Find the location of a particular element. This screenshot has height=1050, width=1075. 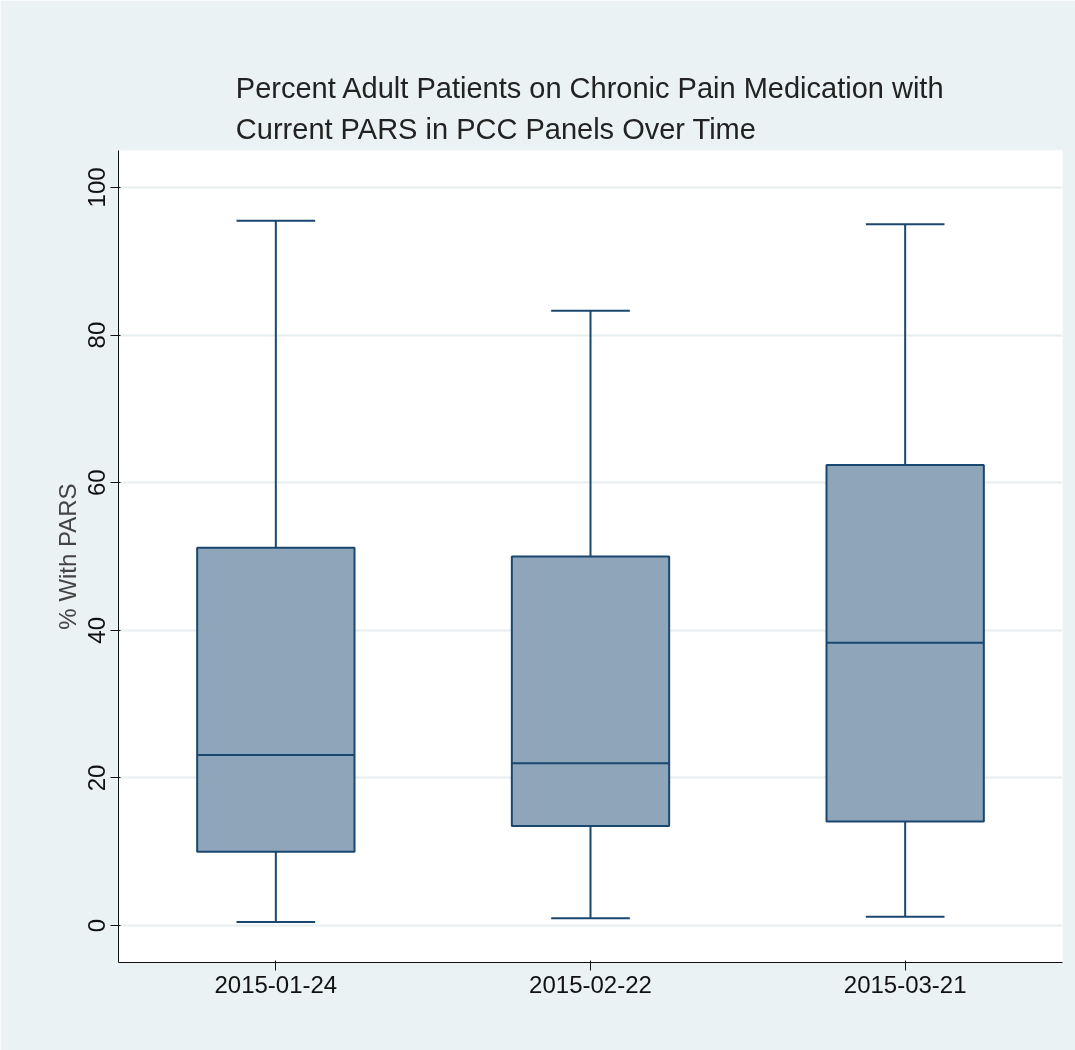

y-tick-label: 100 is located at coordinates (97, 187).